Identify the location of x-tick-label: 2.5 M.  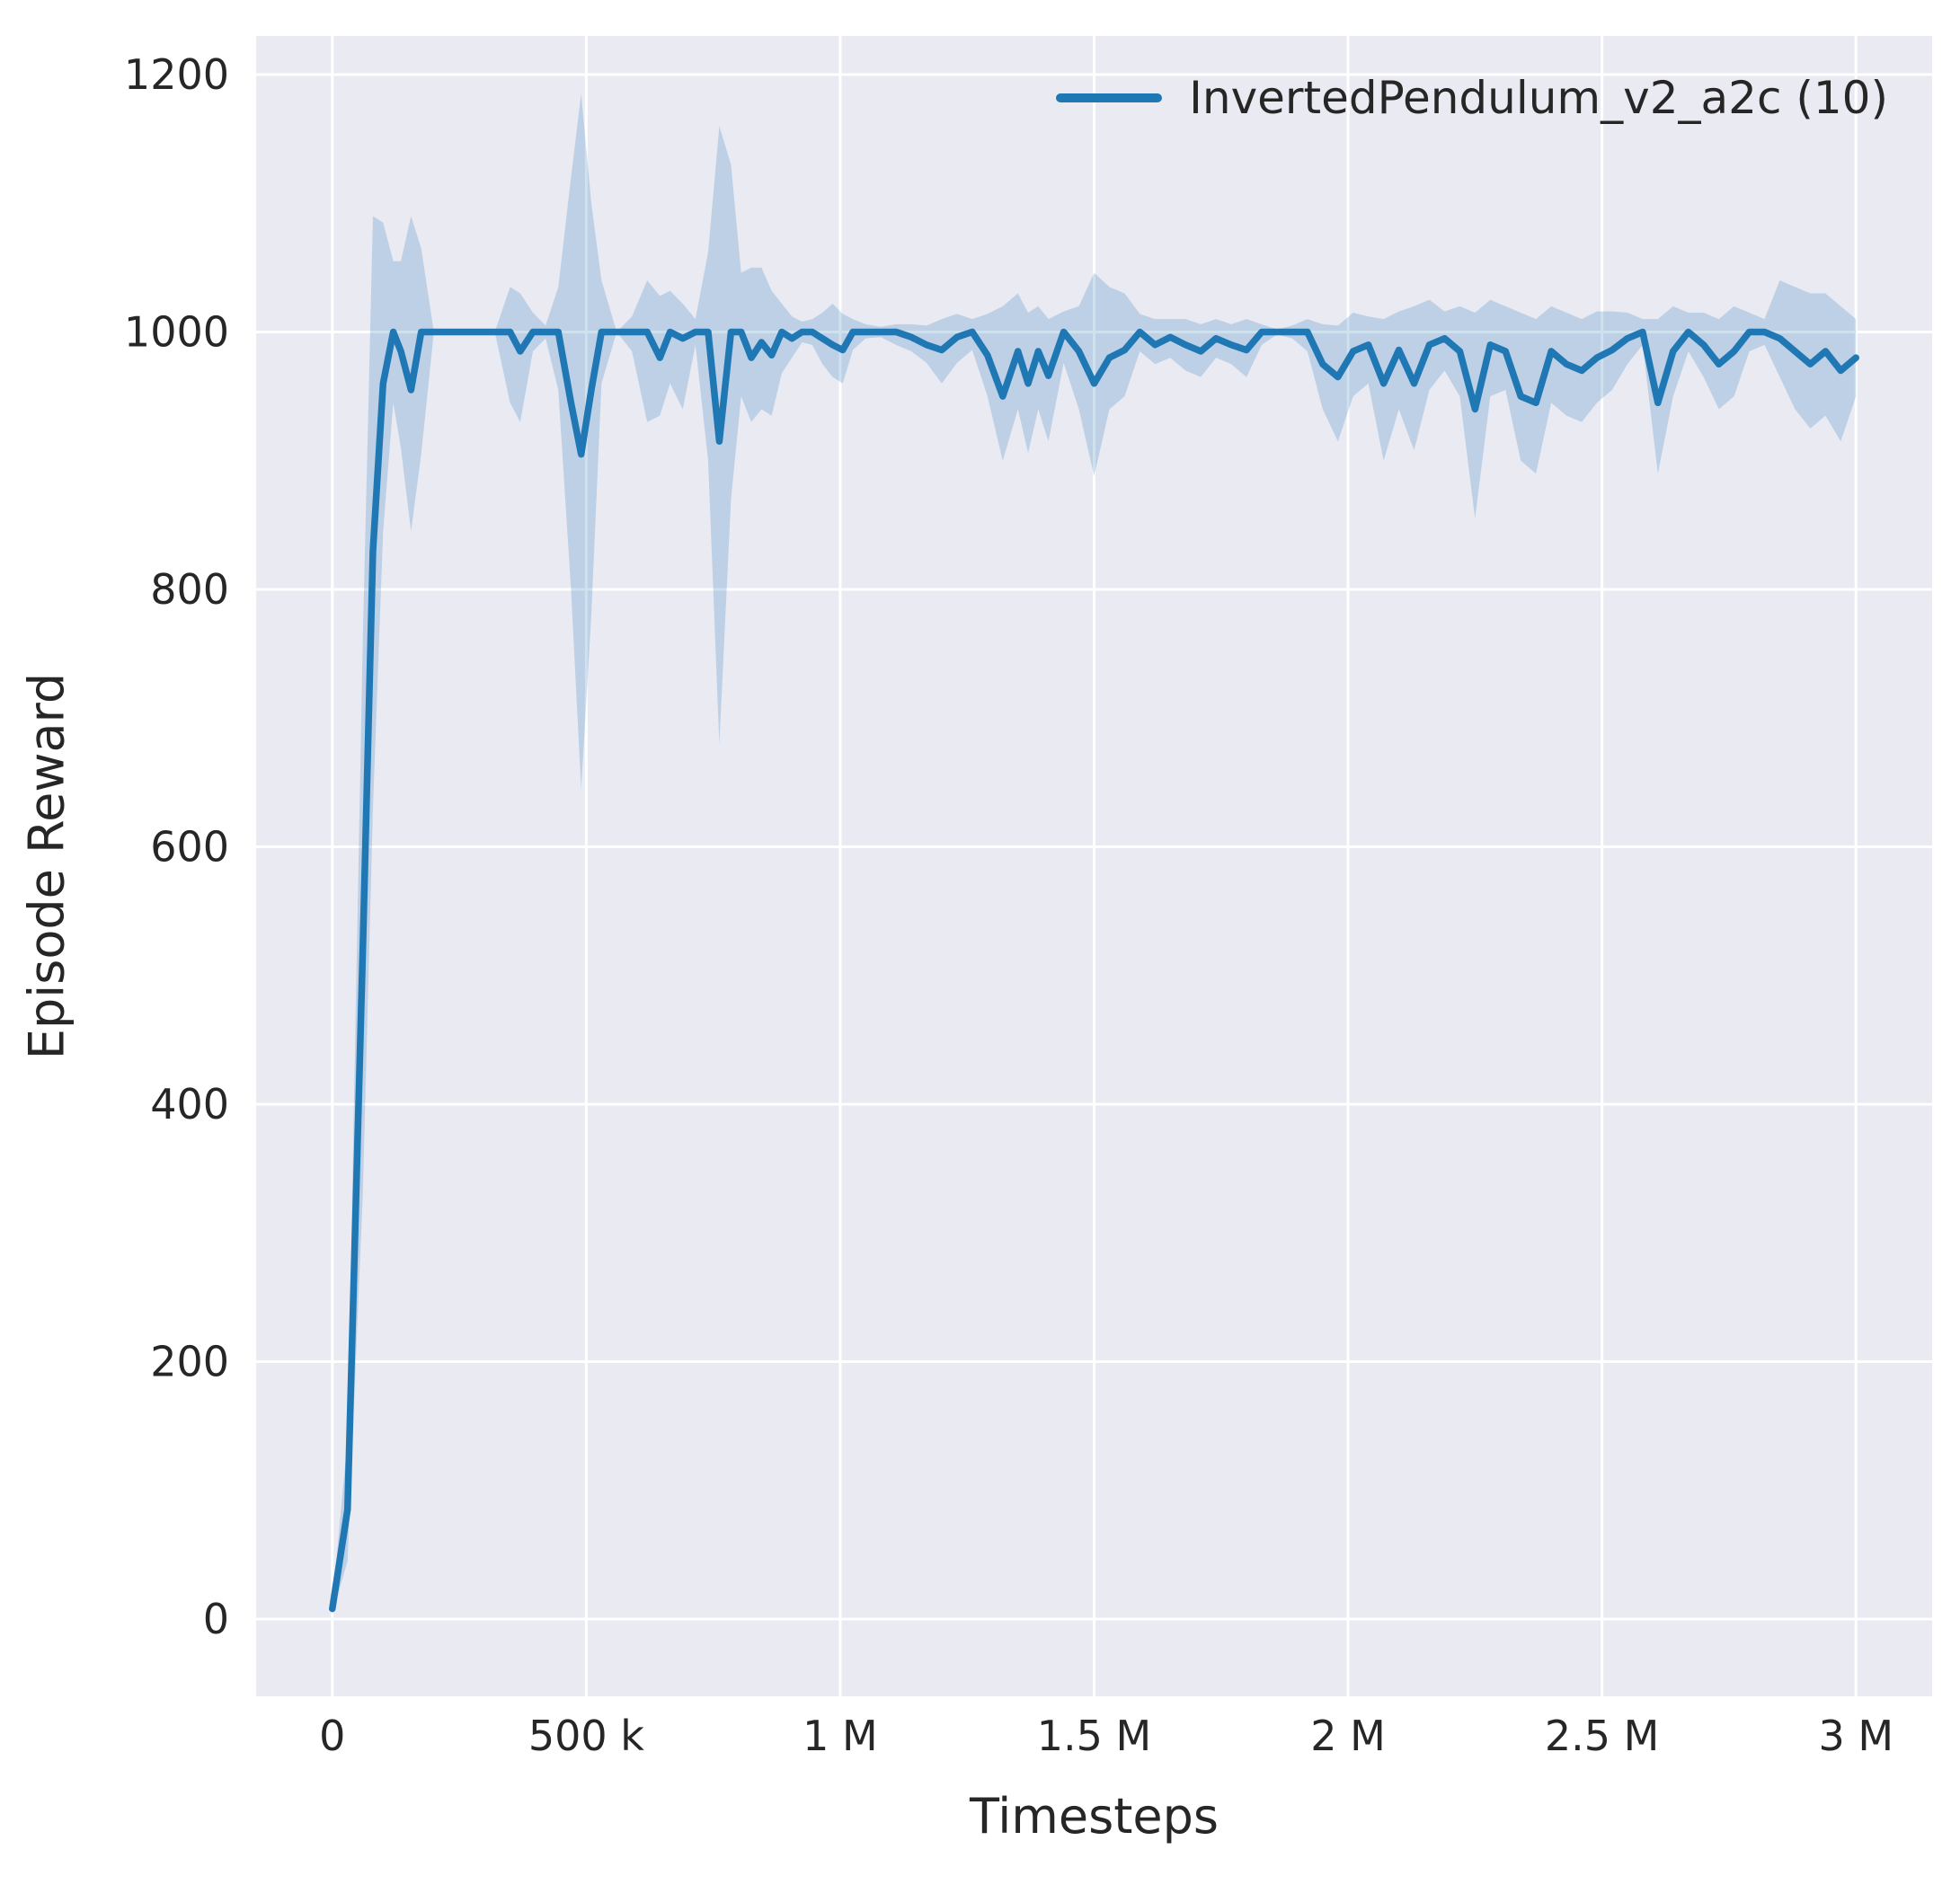
(1602, 1736).